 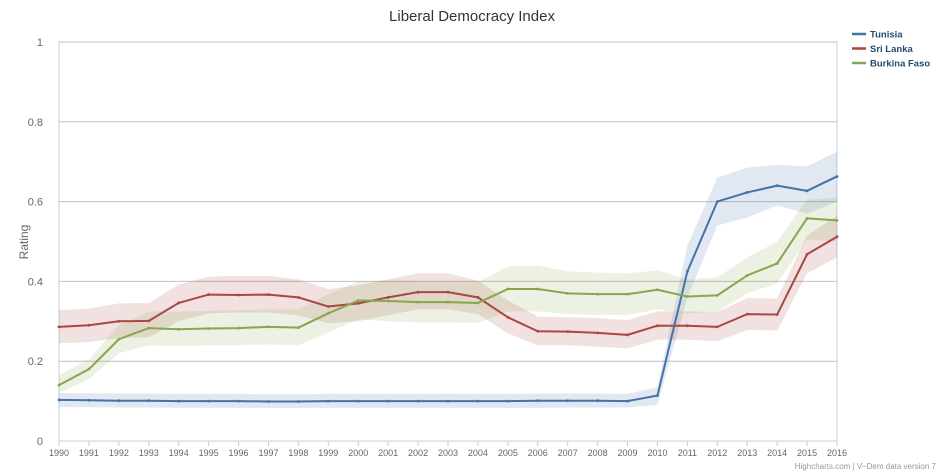 What do you see at coordinates (598, 453) in the screenshot?
I see `x-tick-label: 2008` at bounding box center [598, 453].